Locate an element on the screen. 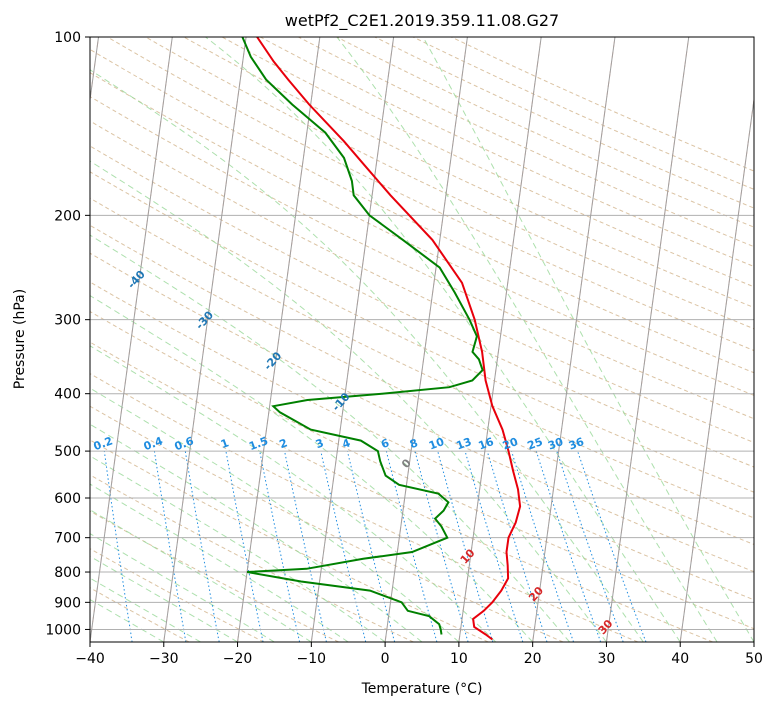 Image resolution: width=775 pixels, height=713 pixels. isotherm-label: -30 is located at coordinates (204, 320).